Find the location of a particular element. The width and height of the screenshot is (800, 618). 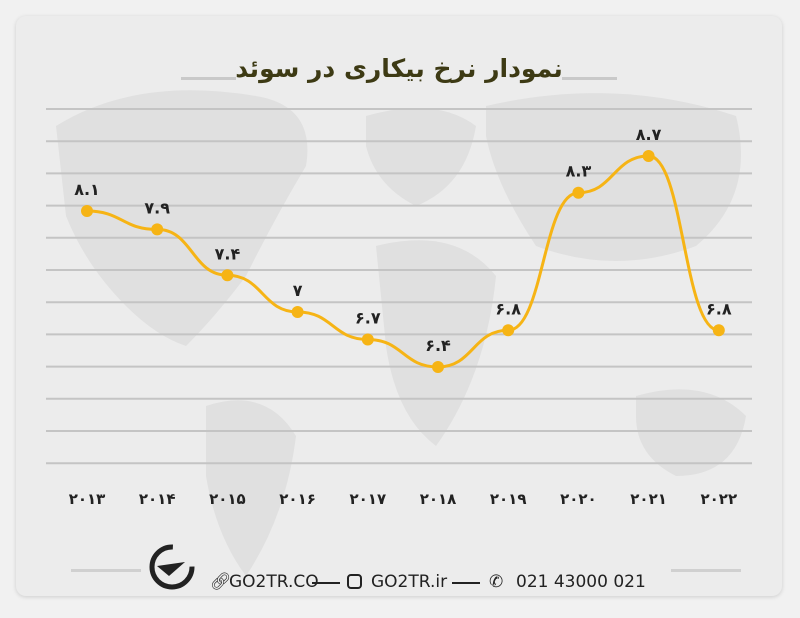

instagram-icon is located at coordinates (354, 581).